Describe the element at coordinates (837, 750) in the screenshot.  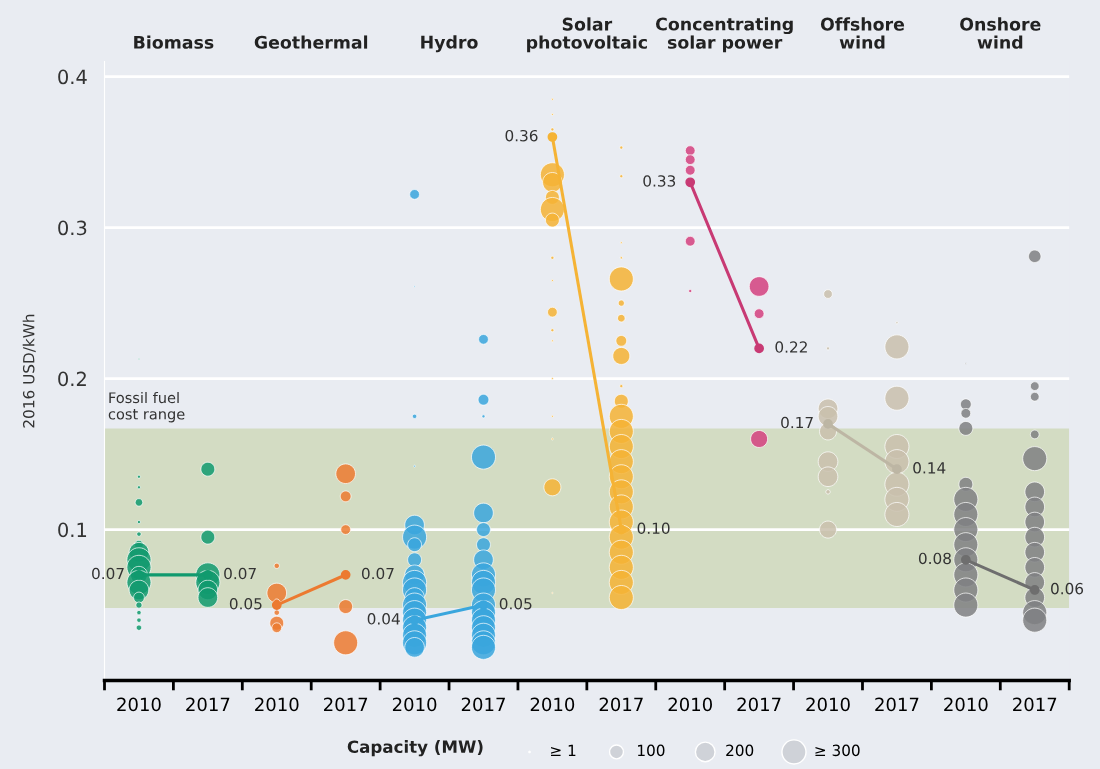
I see `legend-label: ≥ 300` at that location.